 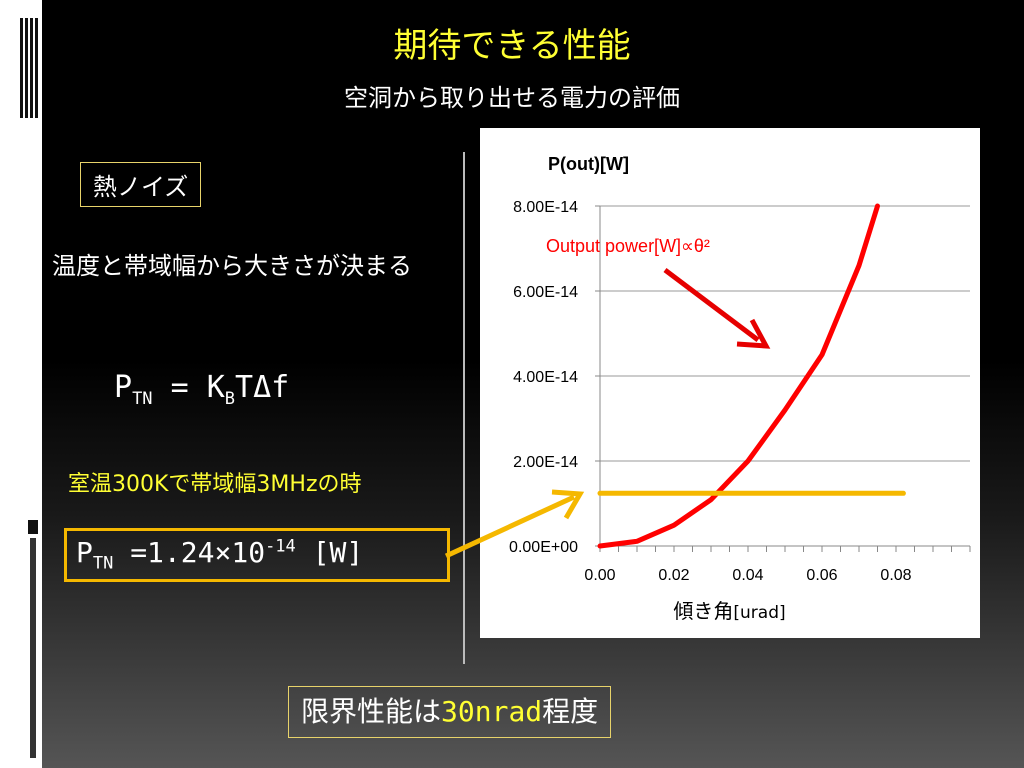 I want to click on y-tick-label: 0.00E+00, so click(x=543, y=547).